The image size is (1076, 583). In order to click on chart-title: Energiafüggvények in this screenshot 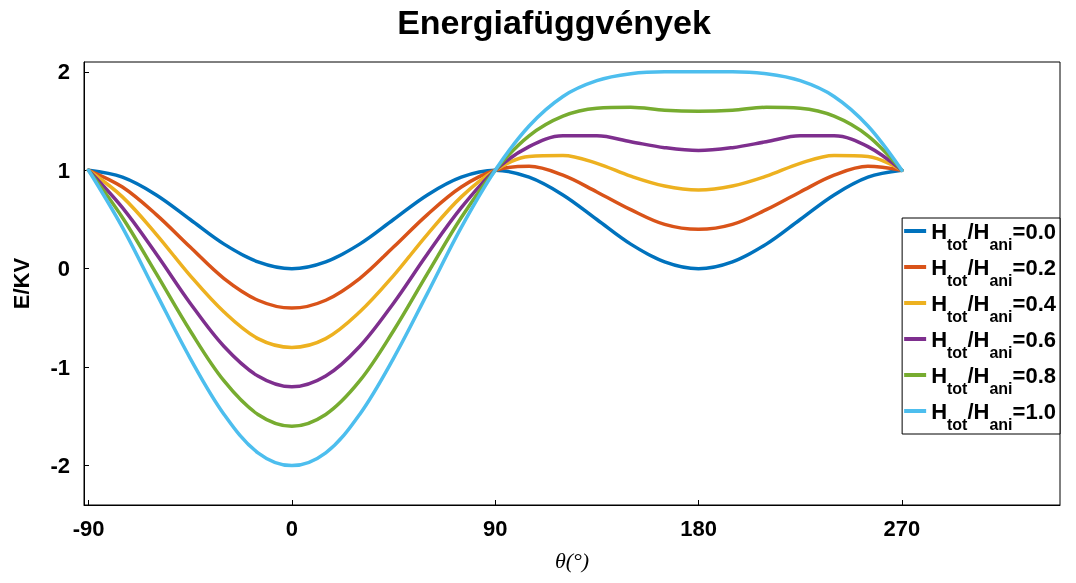, I will do `click(554, 22)`.